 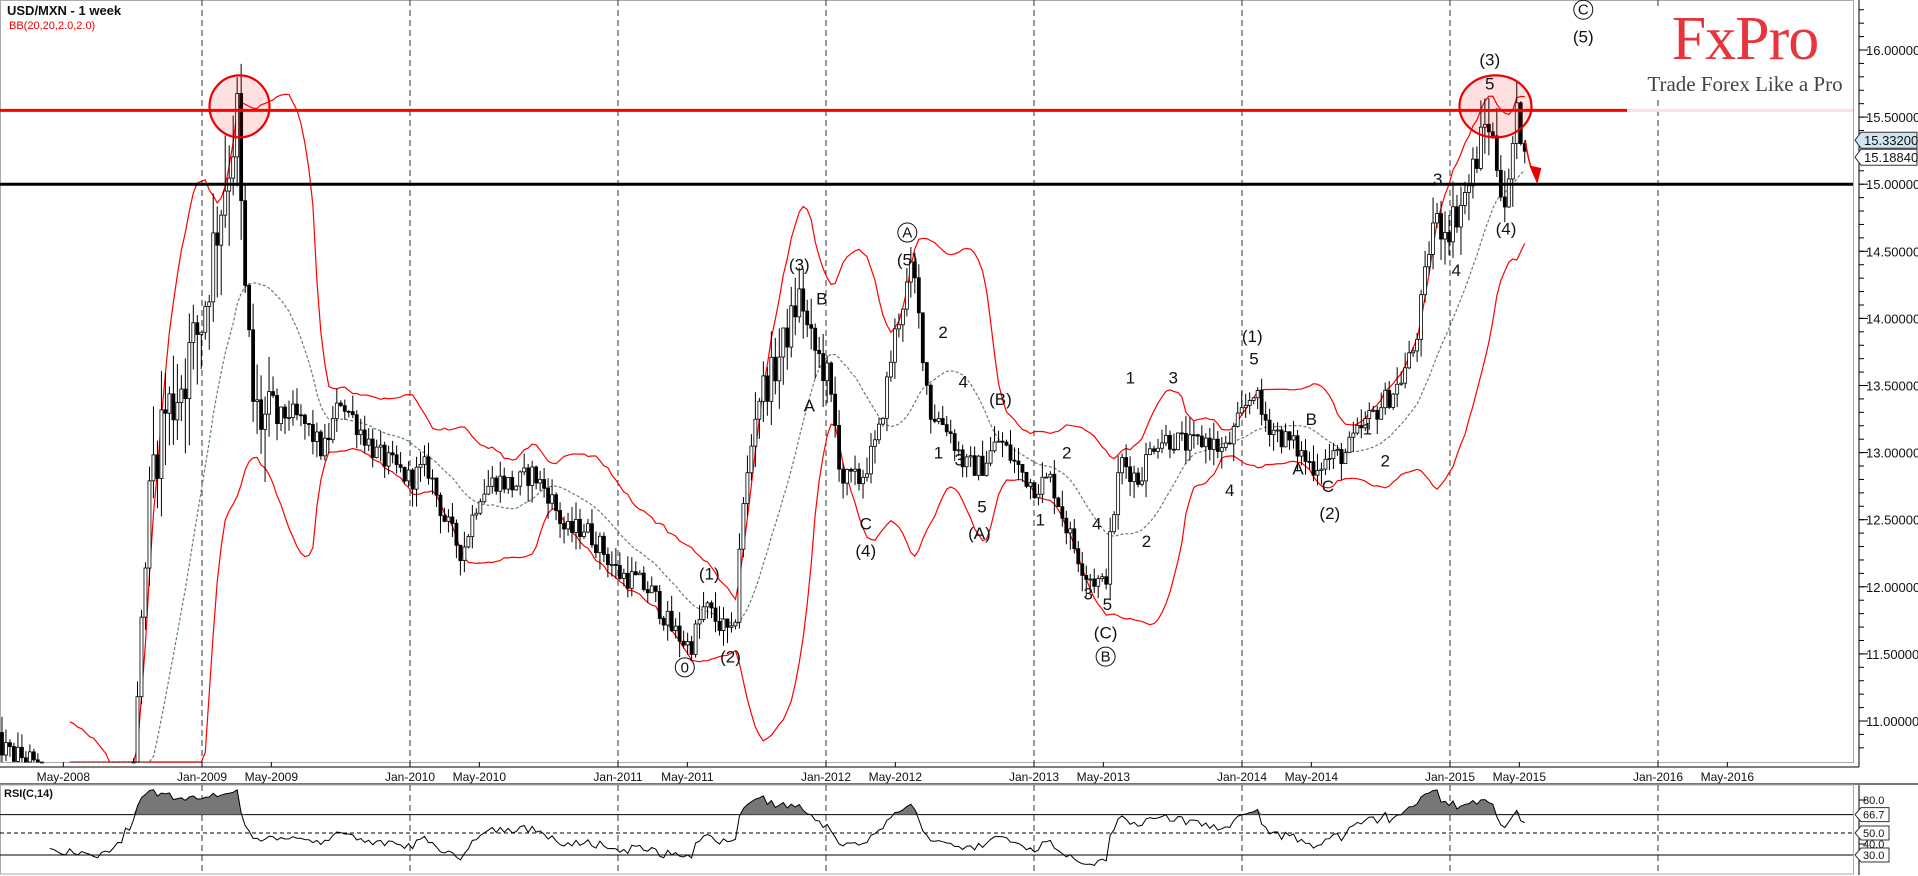 What do you see at coordinates (981, 506) in the screenshot?
I see `wave-label: 5` at bounding box center [981, 506].